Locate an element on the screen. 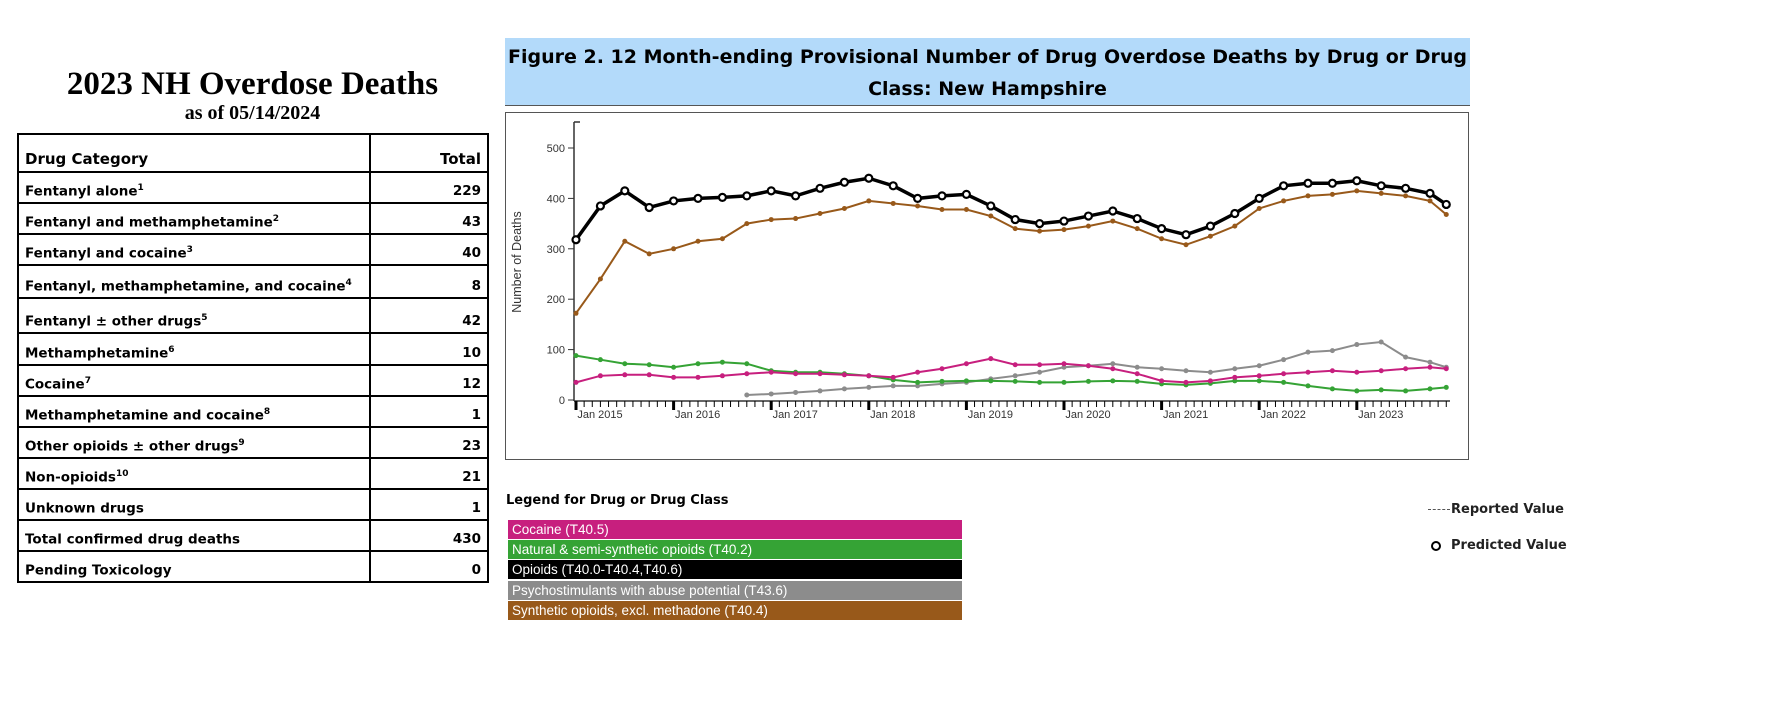  total-cell: 0 is located at coordinates (429, 566).